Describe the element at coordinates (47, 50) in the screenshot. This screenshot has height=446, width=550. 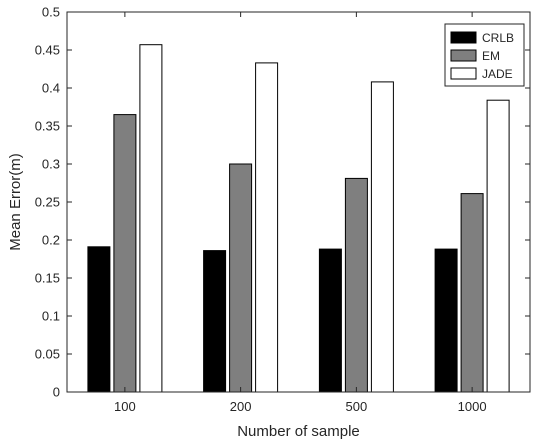
I see `y-tick-label: 0.45` at that location.